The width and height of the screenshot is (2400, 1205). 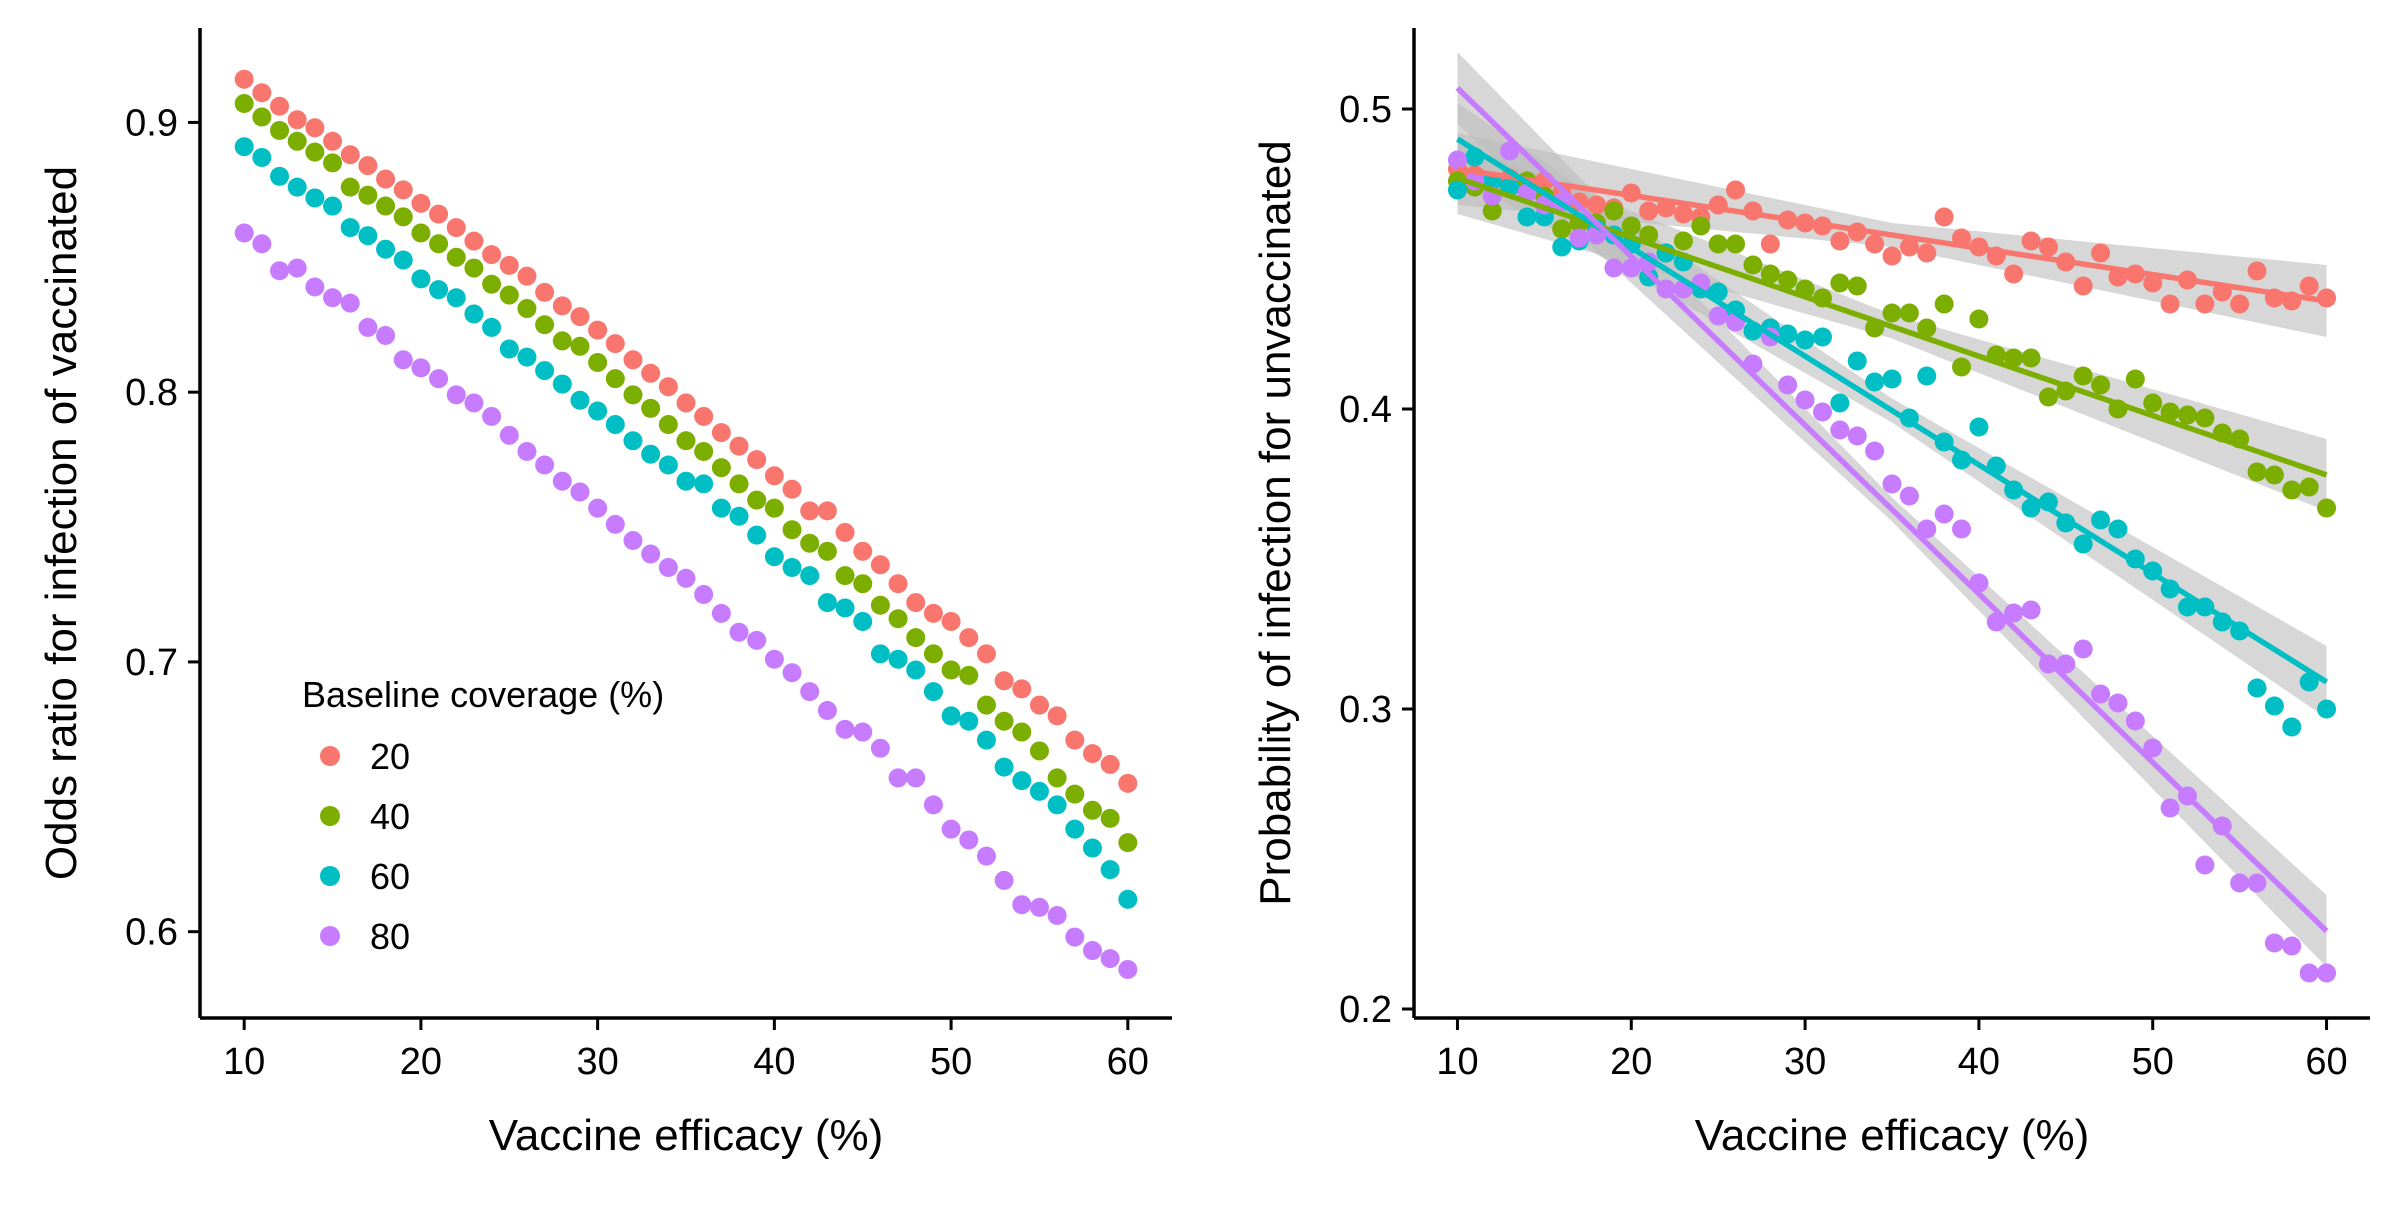 I want to click on y-tick-label: 0.7, so click(x=151, y=663).